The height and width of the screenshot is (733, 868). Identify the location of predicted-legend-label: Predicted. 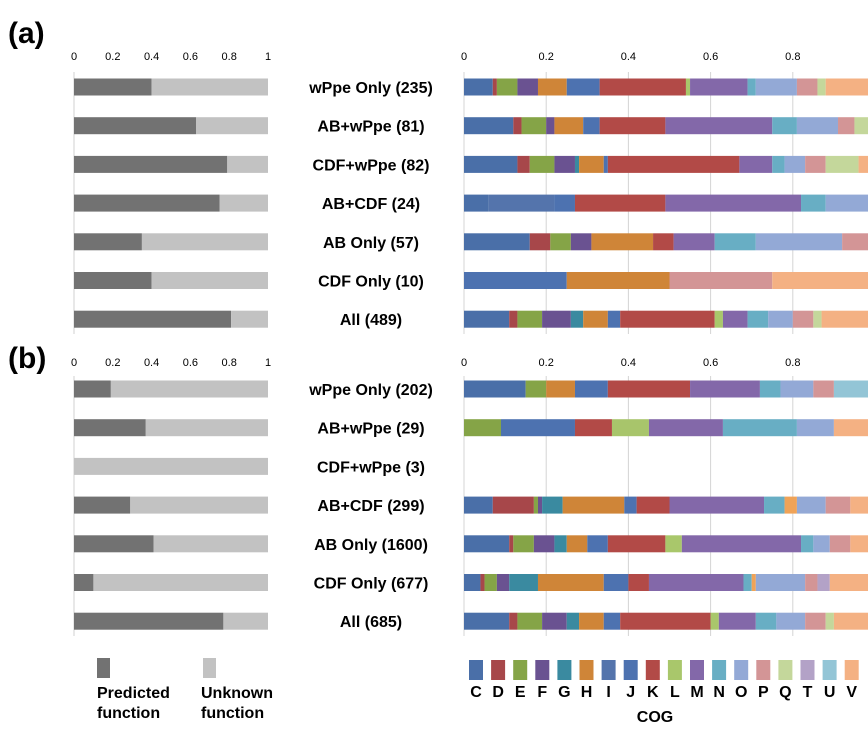
(133, 693).